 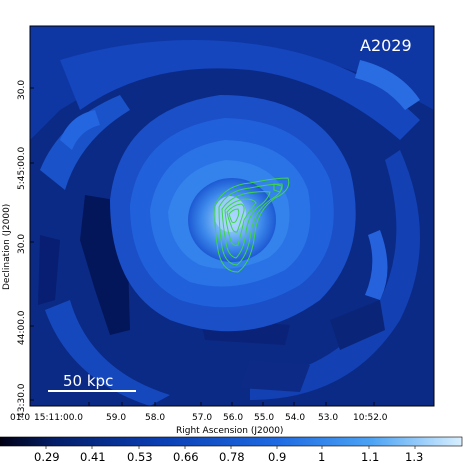 I want to click on x-tick-label: 55.0, so click(x=264, y=418).